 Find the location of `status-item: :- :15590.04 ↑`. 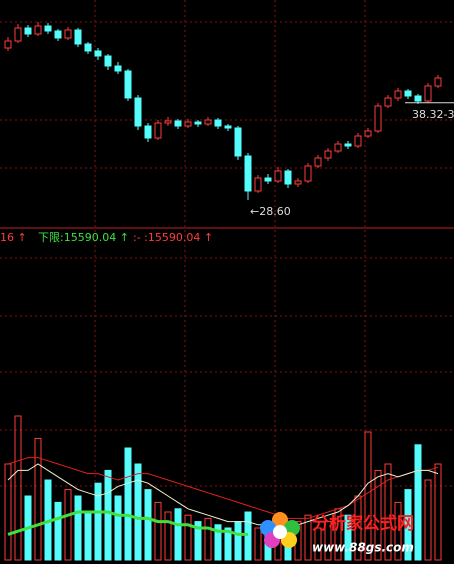

status-item: :- :15590.04 ↑ is located at coordinates (173, 237).